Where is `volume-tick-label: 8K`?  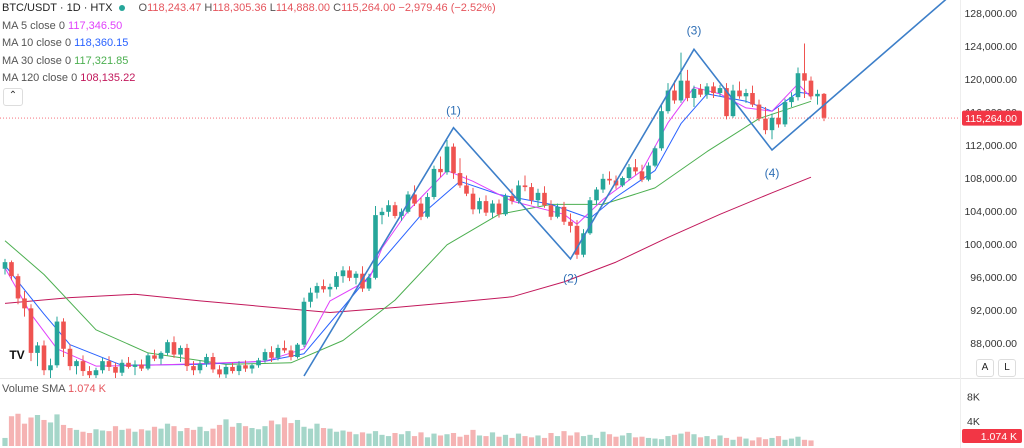
volume-tick-label: 8K is located at coordinates (973, 397).